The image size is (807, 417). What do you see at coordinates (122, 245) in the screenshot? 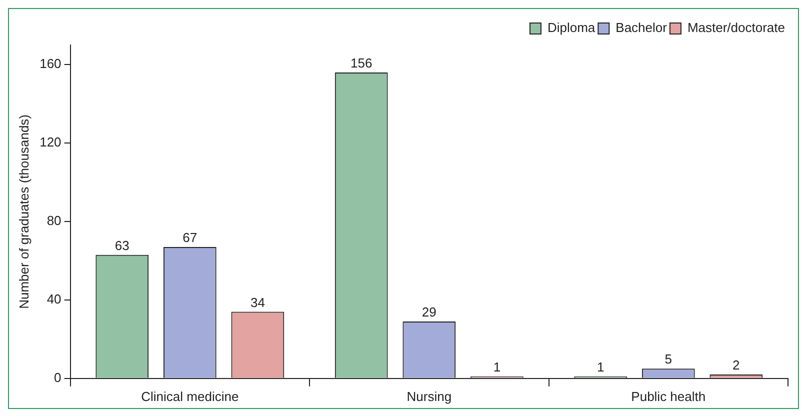
I see `data-label: 63` at bounding box center [122, 245].